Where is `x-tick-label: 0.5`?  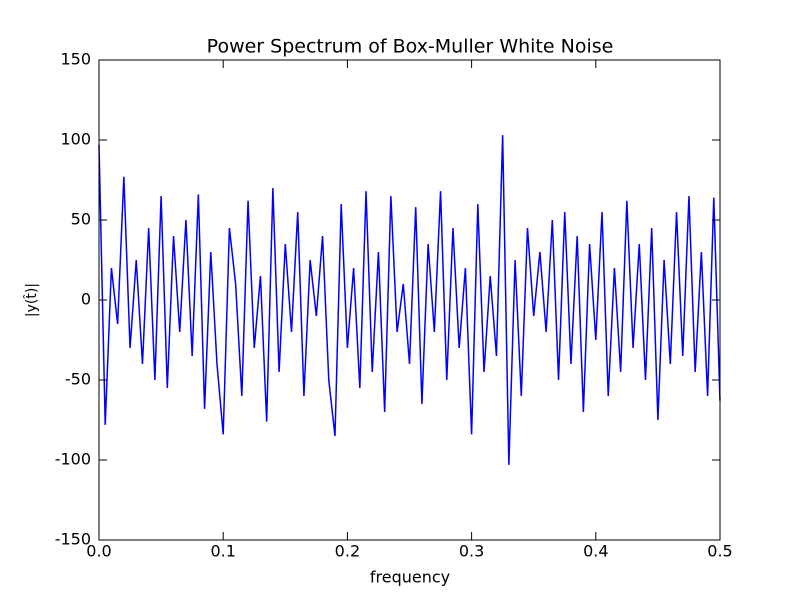 x-tick-label: 0.5 is located at coordinates (719, 551).